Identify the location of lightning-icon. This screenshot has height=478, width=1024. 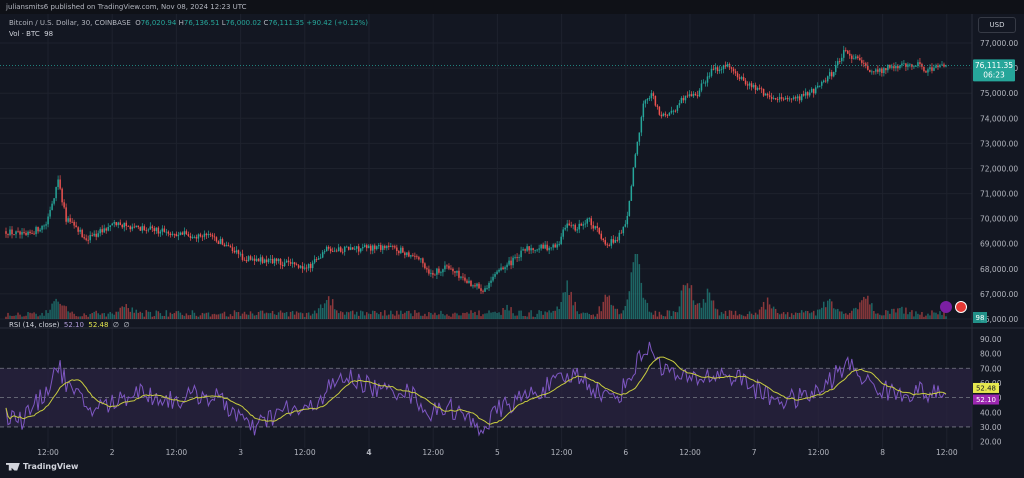
(946, 307).